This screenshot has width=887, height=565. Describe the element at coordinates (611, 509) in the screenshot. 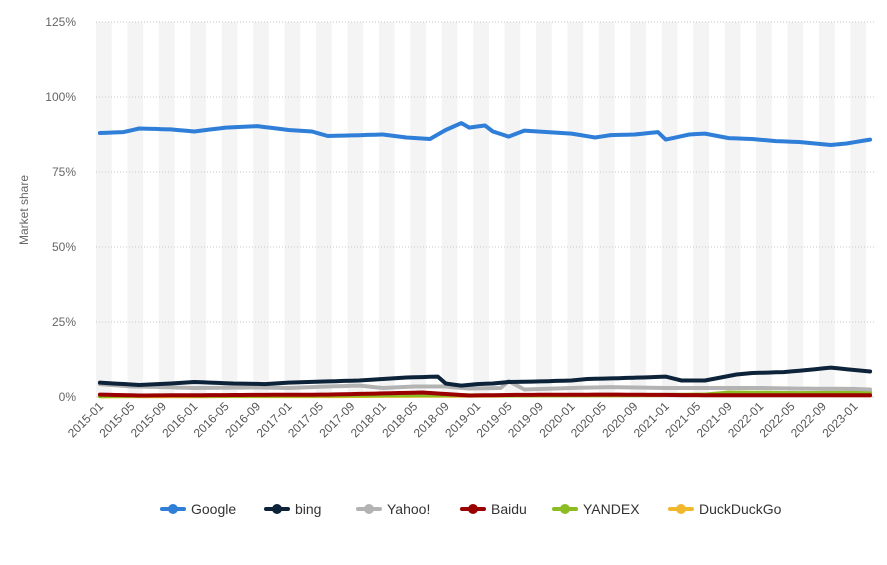

I see `legend-label: YANDEX` at that location.